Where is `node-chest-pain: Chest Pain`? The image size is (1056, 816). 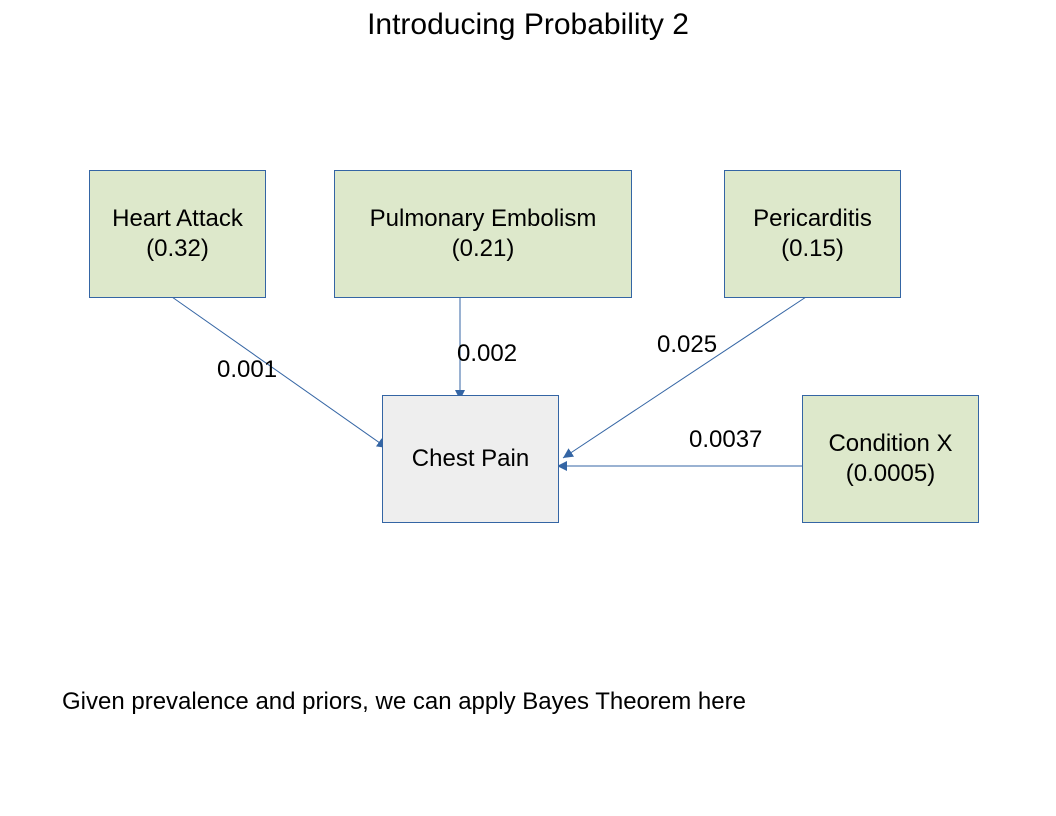
node-chest-pain: Chest Pain is located at coordinates (470, 459).